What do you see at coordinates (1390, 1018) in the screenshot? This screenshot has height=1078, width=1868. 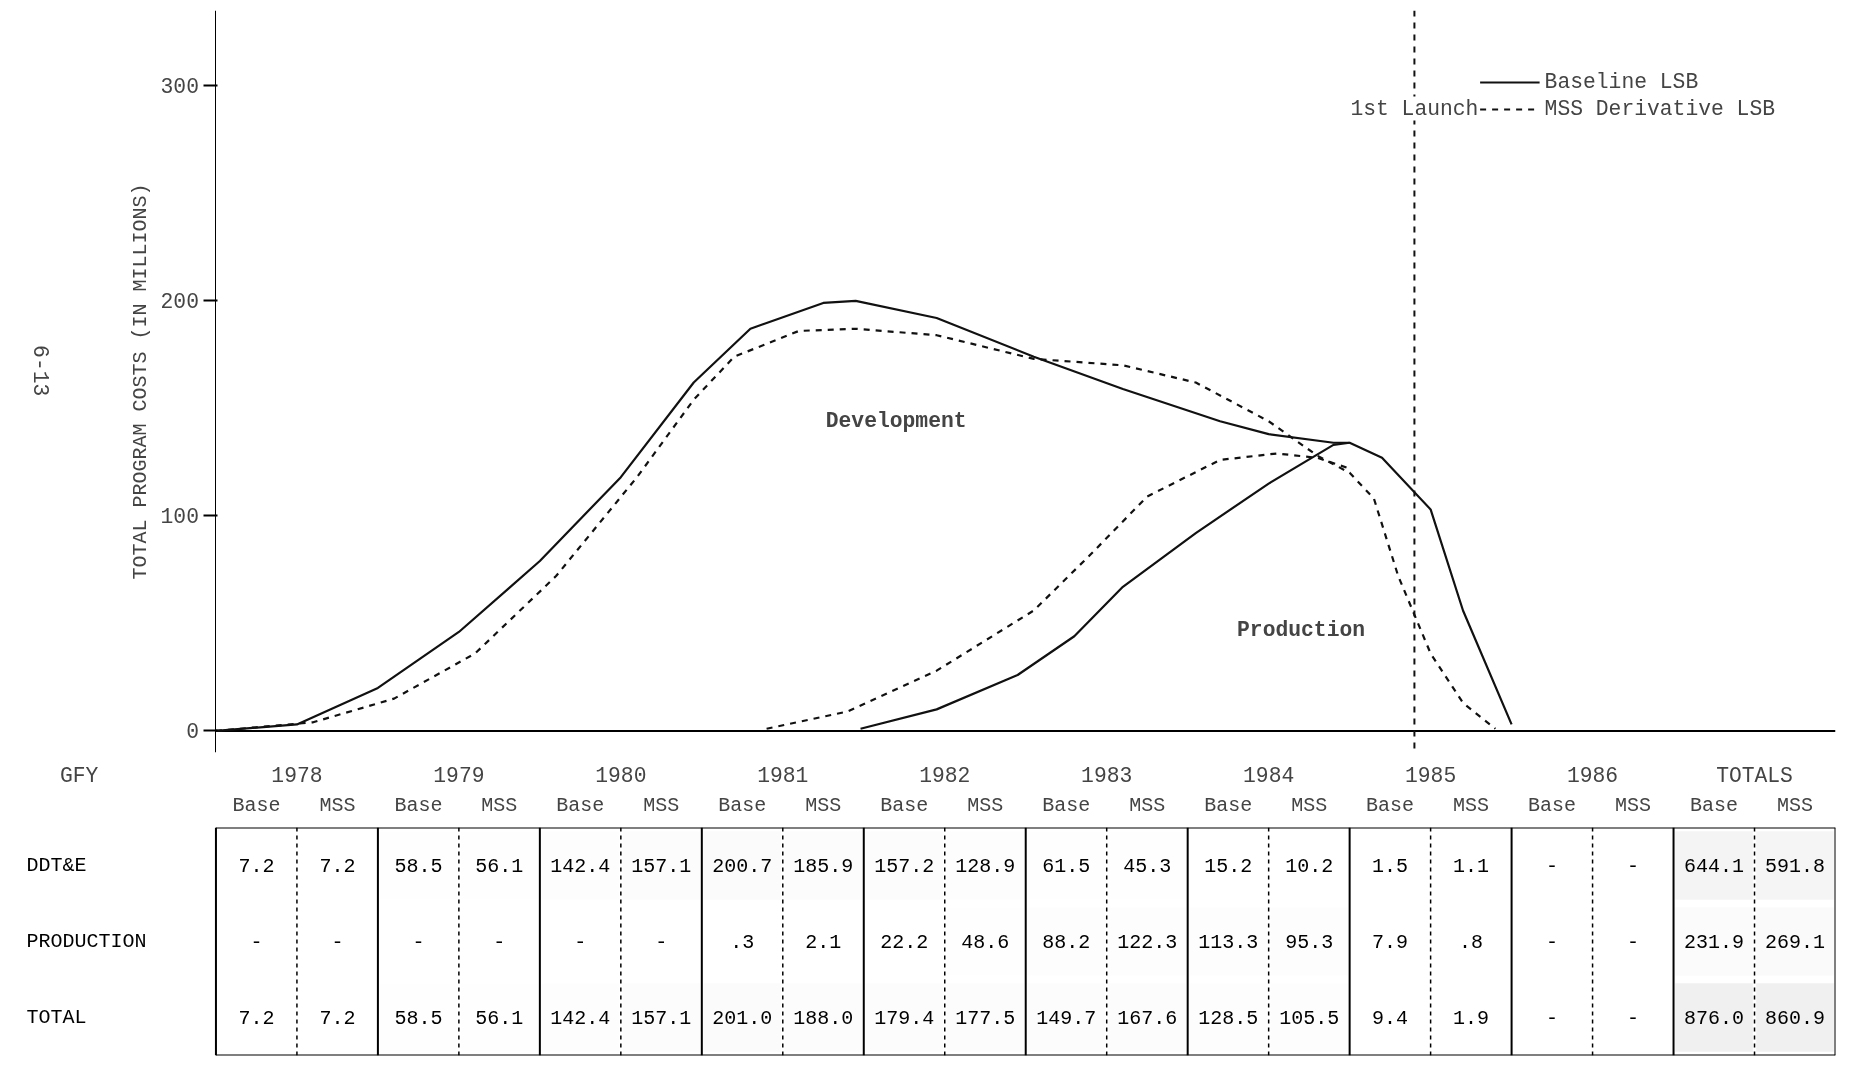 I see `data-label: 9.4` at bounding box center [1390, 1018].